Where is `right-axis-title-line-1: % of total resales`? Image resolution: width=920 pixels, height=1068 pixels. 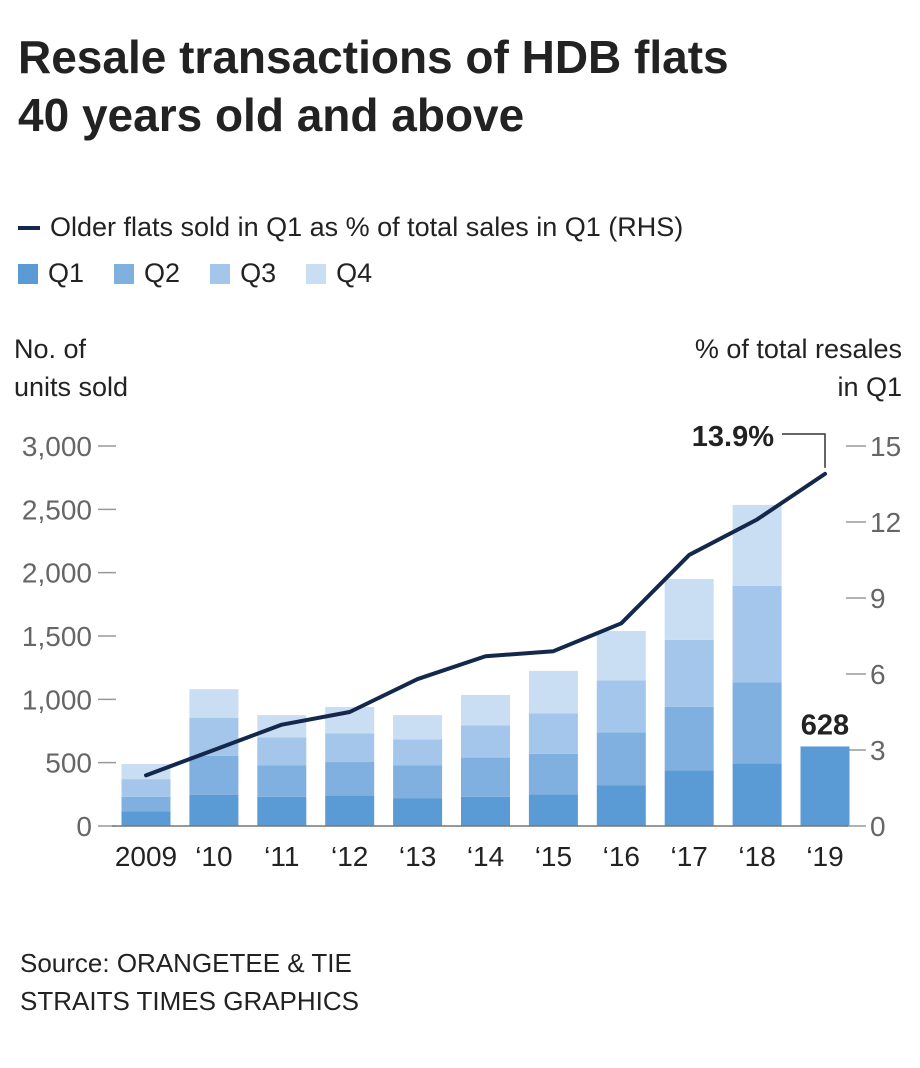 right-axis-title-line-1: % of total resales is located at coordinates (798, 349).